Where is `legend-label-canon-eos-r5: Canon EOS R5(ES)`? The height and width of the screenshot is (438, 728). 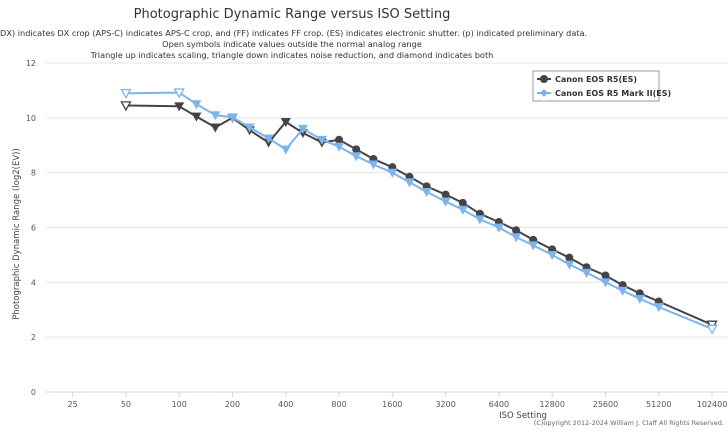 legend-label-canon-eos-r5: Canon EOS R5(ES) is located at coordinates (596, 79).